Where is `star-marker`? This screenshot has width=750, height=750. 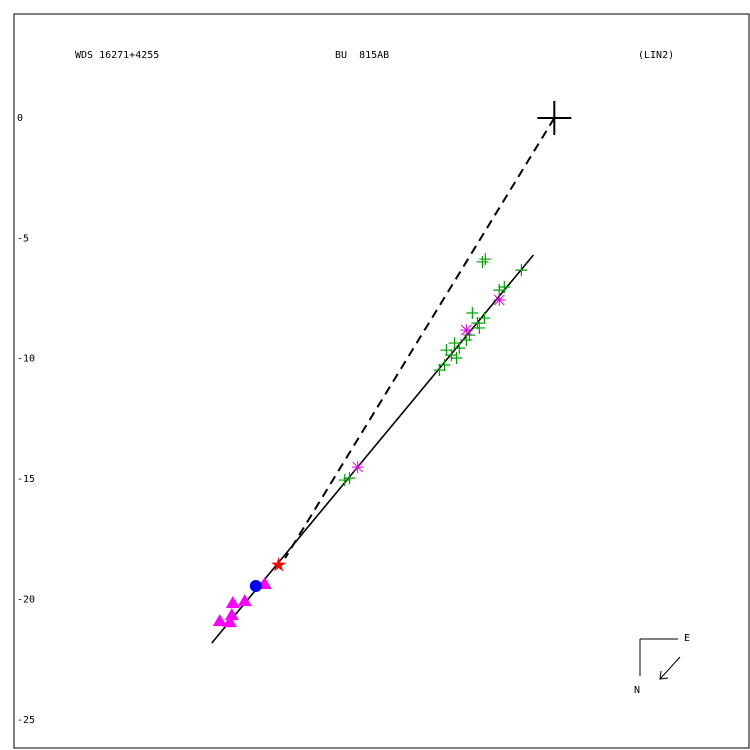
star-marker is located at coordinates (279, 564).